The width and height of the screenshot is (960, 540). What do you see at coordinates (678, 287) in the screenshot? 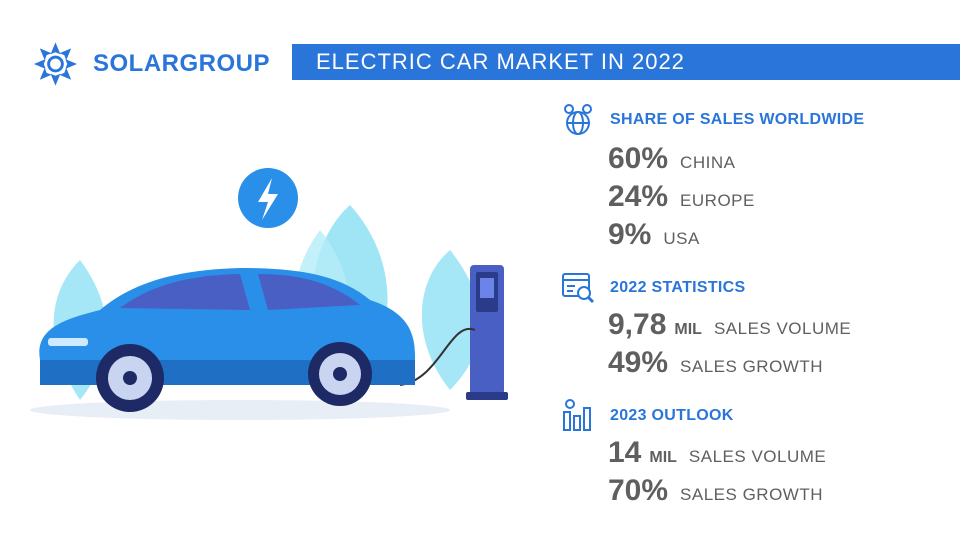
I see `section-2022-title: 2022 STATISTICS` at bounding box center [678, 287].